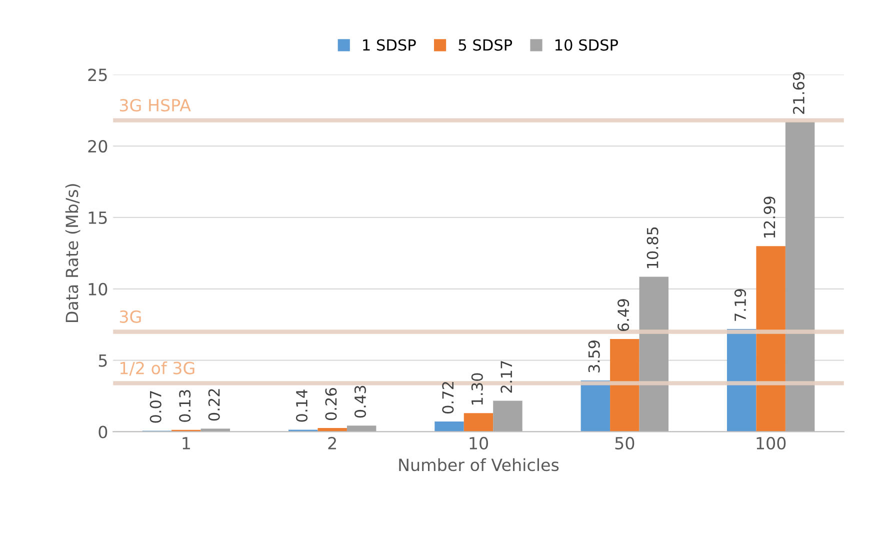  What do you see at coordinates (740, 305) in the screenshot?
I see `data-label: 7.19` at bounding box center [740, 305].